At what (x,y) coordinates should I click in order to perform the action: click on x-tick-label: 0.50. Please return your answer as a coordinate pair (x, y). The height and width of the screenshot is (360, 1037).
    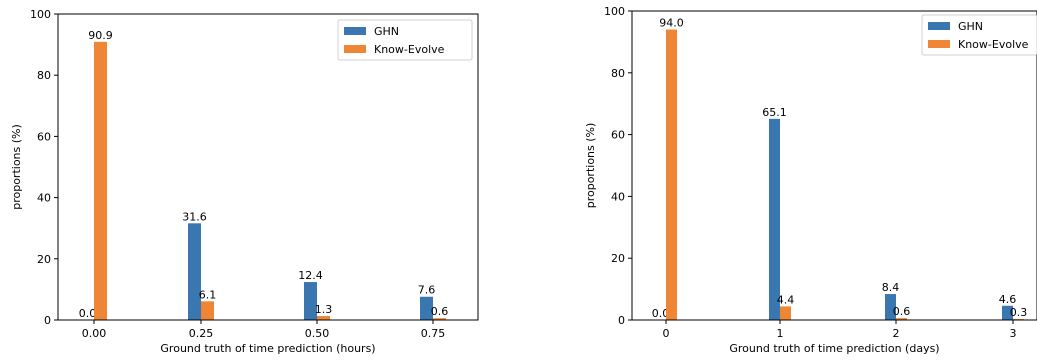
    Looking at the image, I should click on (317, 333).